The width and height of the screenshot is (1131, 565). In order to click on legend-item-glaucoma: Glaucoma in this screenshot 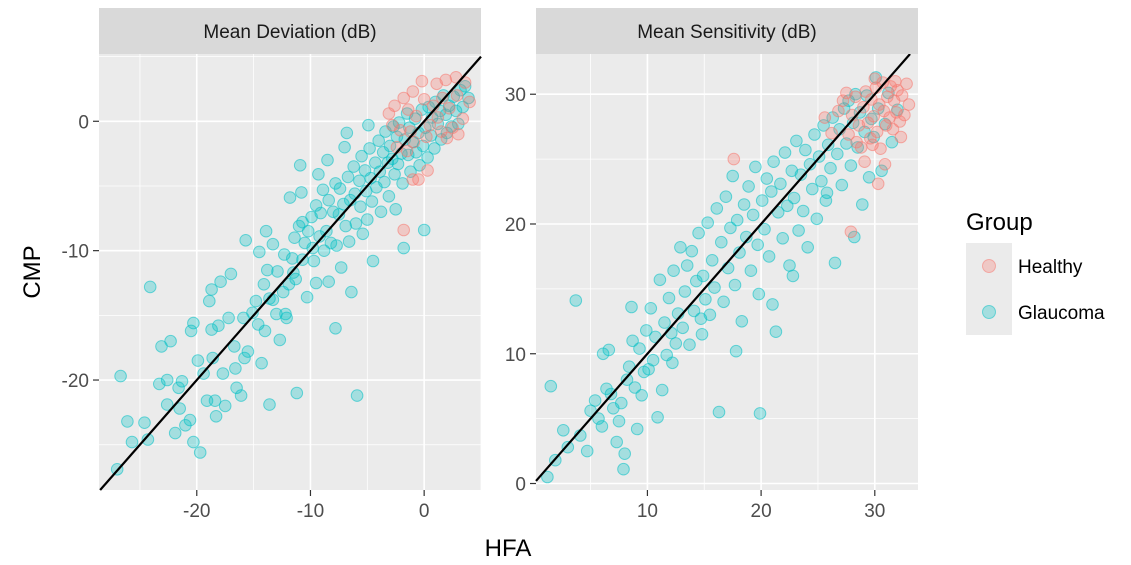, I will do `click(1035, 312)`.